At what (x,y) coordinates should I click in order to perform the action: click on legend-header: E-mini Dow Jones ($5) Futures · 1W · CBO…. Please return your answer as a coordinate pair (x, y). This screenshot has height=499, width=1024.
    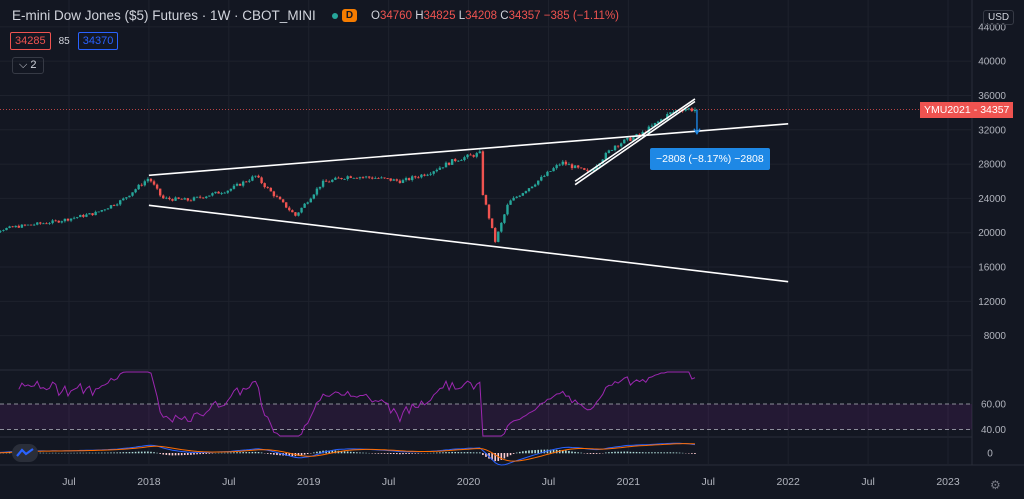
    Looking at the image, I should click on (315, 15).